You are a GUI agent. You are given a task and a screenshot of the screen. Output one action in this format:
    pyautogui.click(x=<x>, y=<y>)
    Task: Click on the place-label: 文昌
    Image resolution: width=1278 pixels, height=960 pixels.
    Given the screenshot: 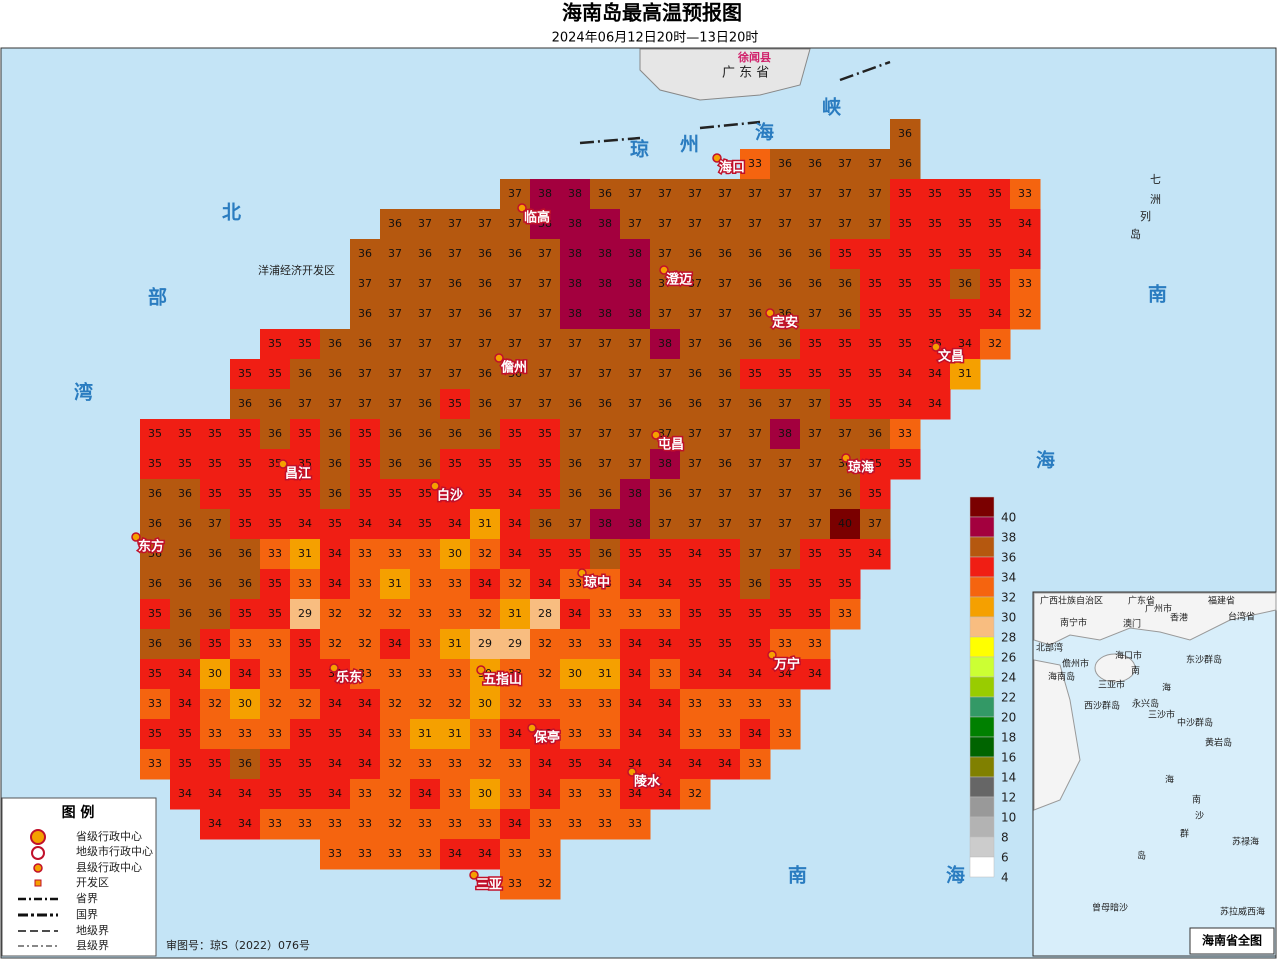 What is the action you would take?
    pyautogui.click(x=951, y=357)
    